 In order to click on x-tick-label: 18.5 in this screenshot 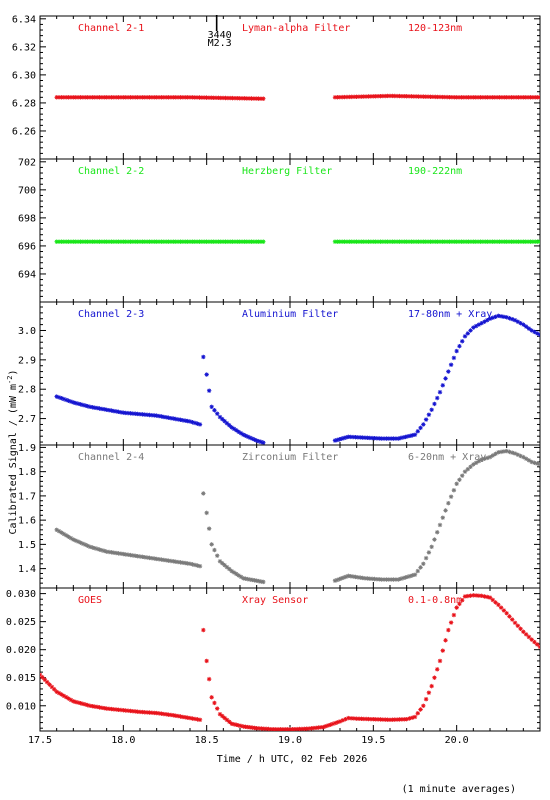, I will do `click(207, 740)`.